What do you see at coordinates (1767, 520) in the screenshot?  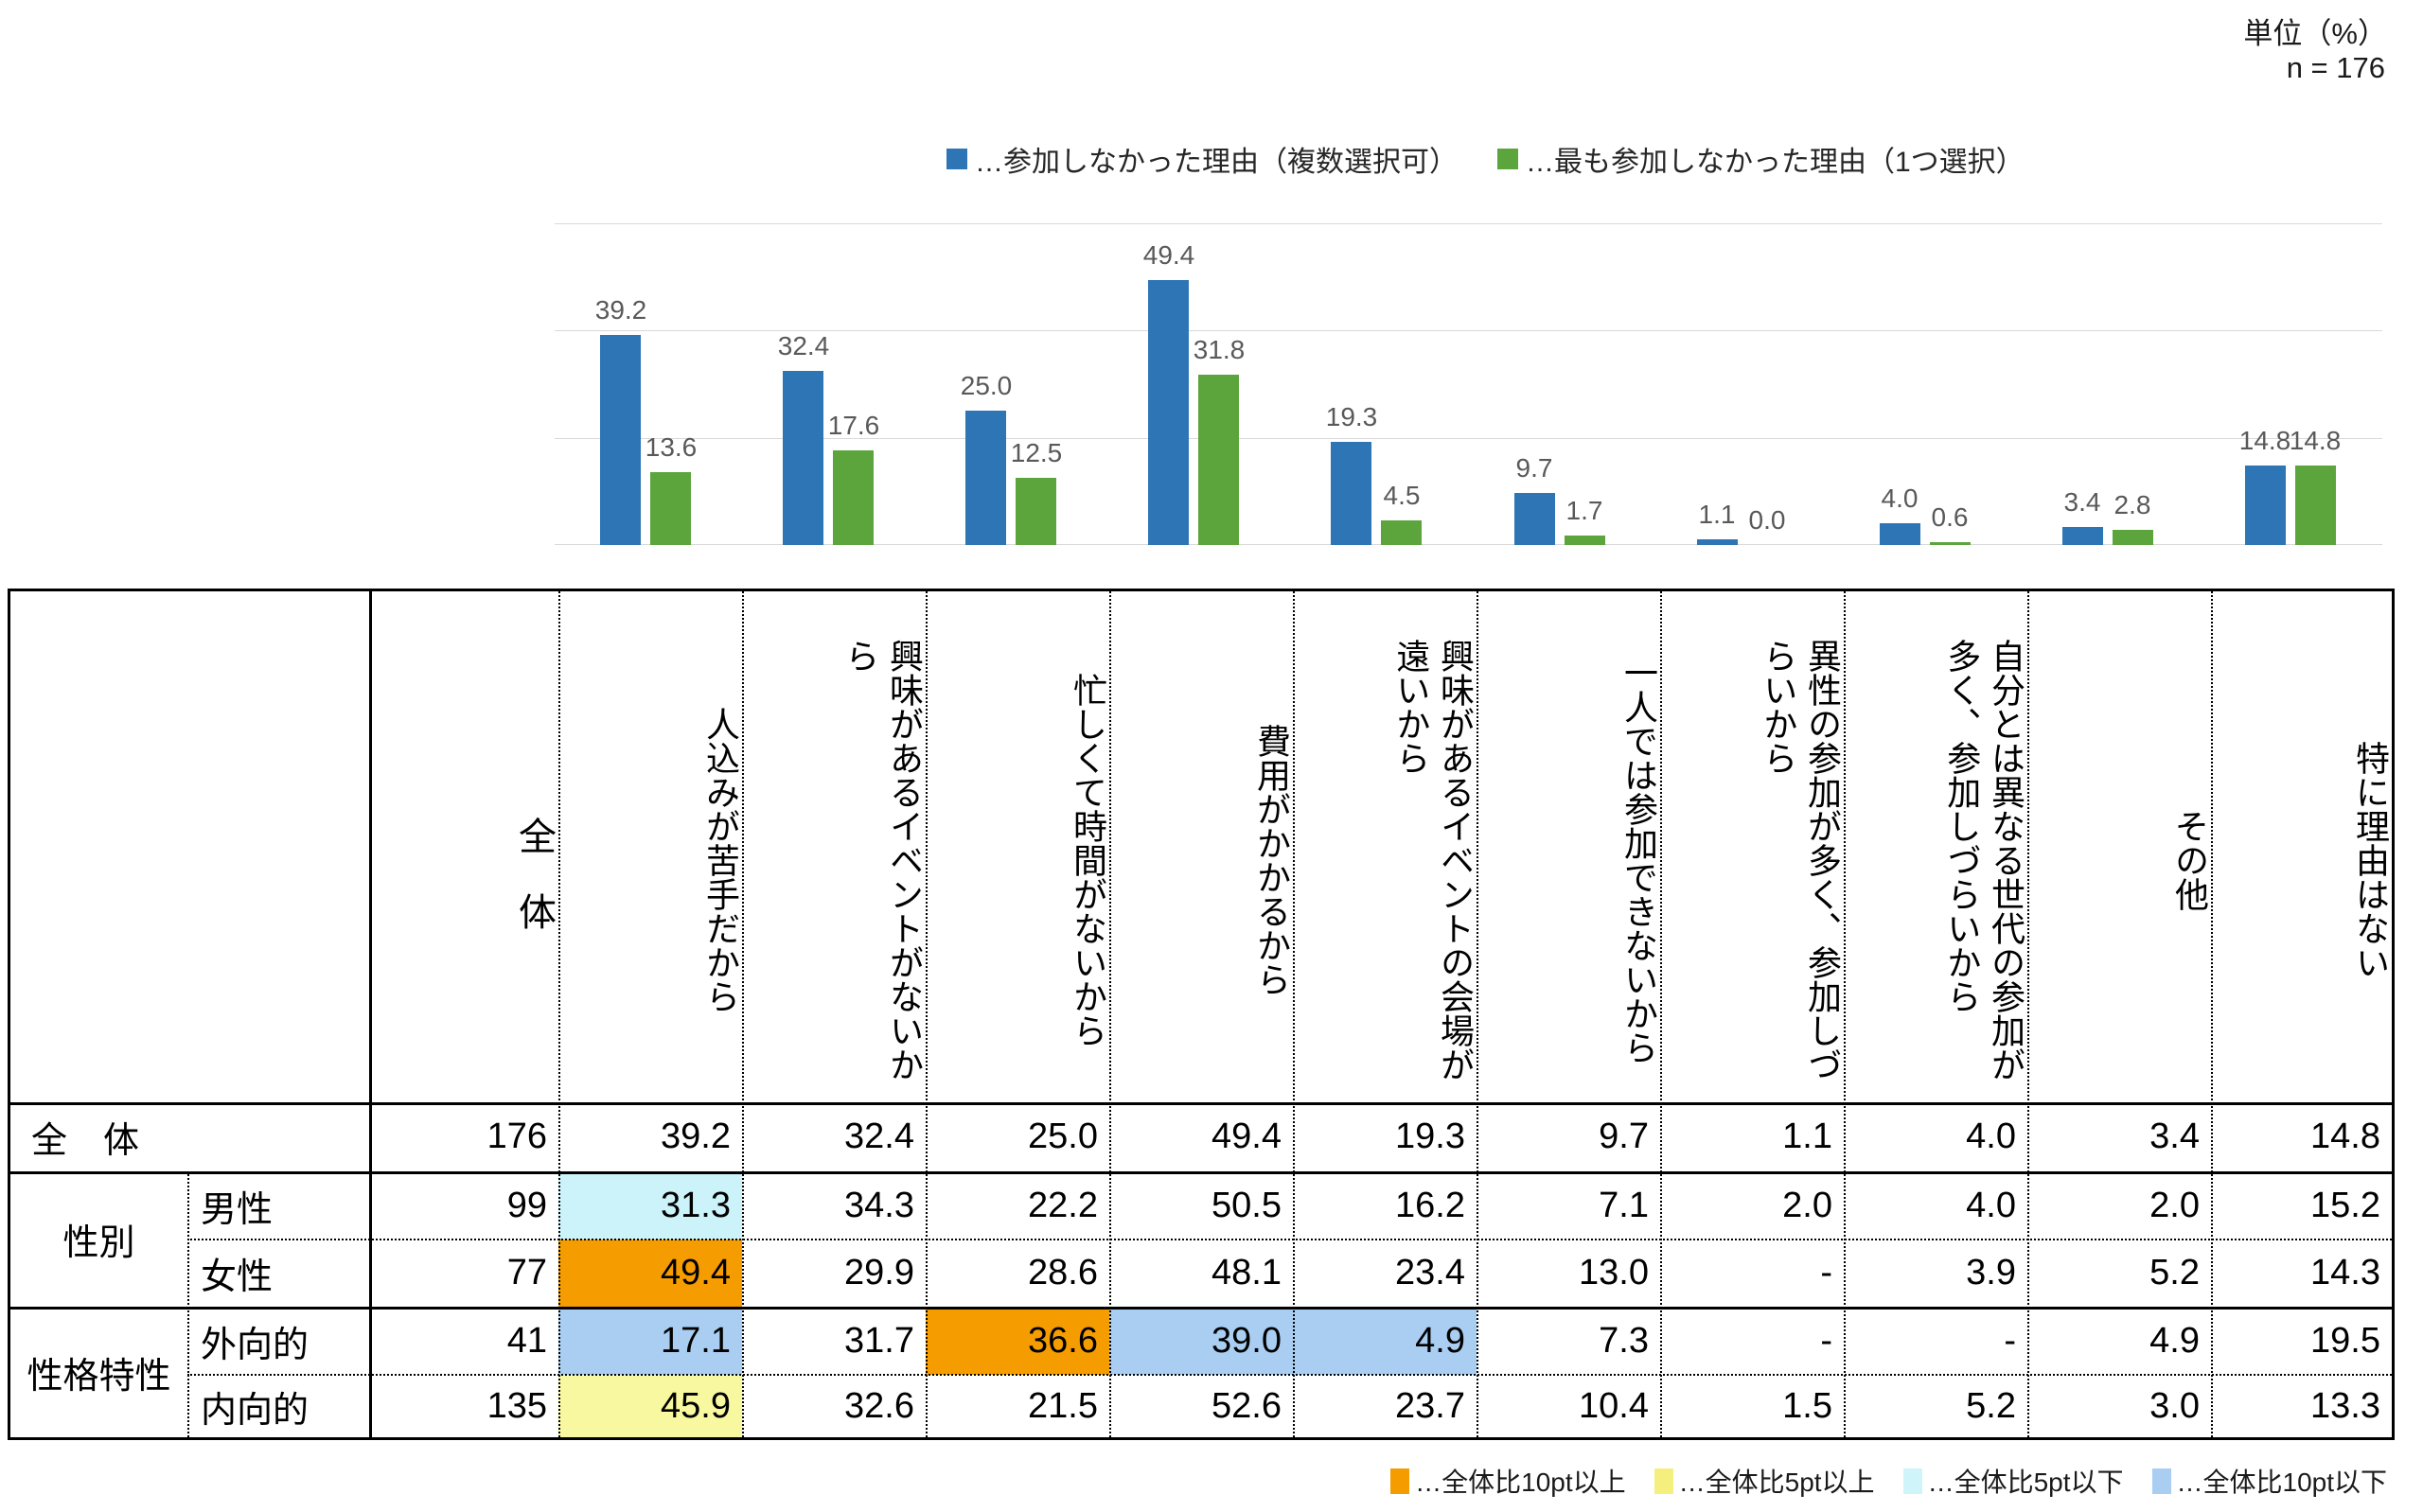 I see `bar-value-label: 0.0` at bounding box center [1767, 520].